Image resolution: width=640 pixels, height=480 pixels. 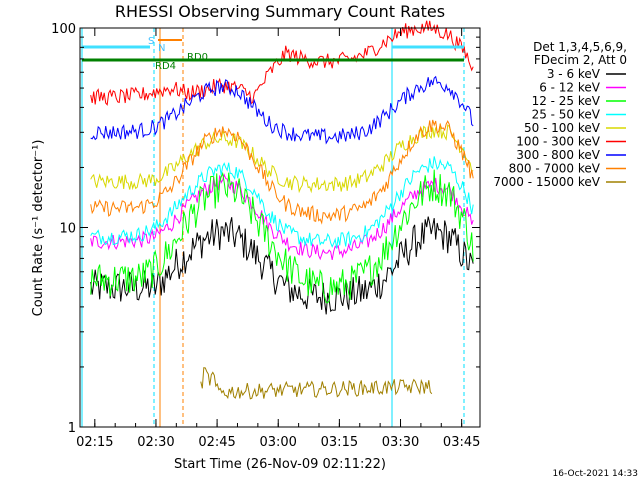 I want to click on series-100-300-kev, so click(x=282, y=63).